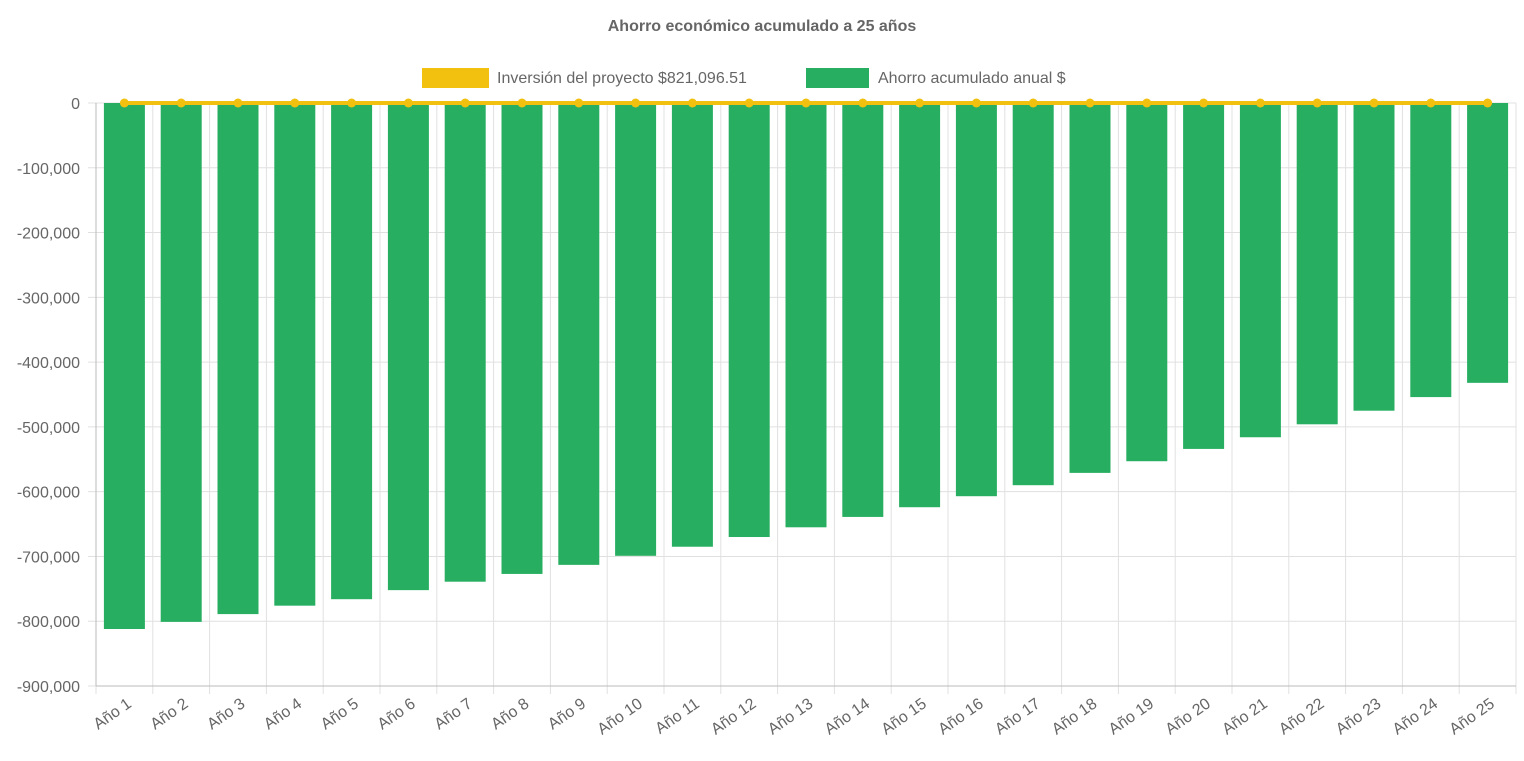 The width and height of the screenshot is (1524, 761). Describe the element at coordinates (48, 298) in the screenshot. I see `y-tick-label: -300,000` at that location.